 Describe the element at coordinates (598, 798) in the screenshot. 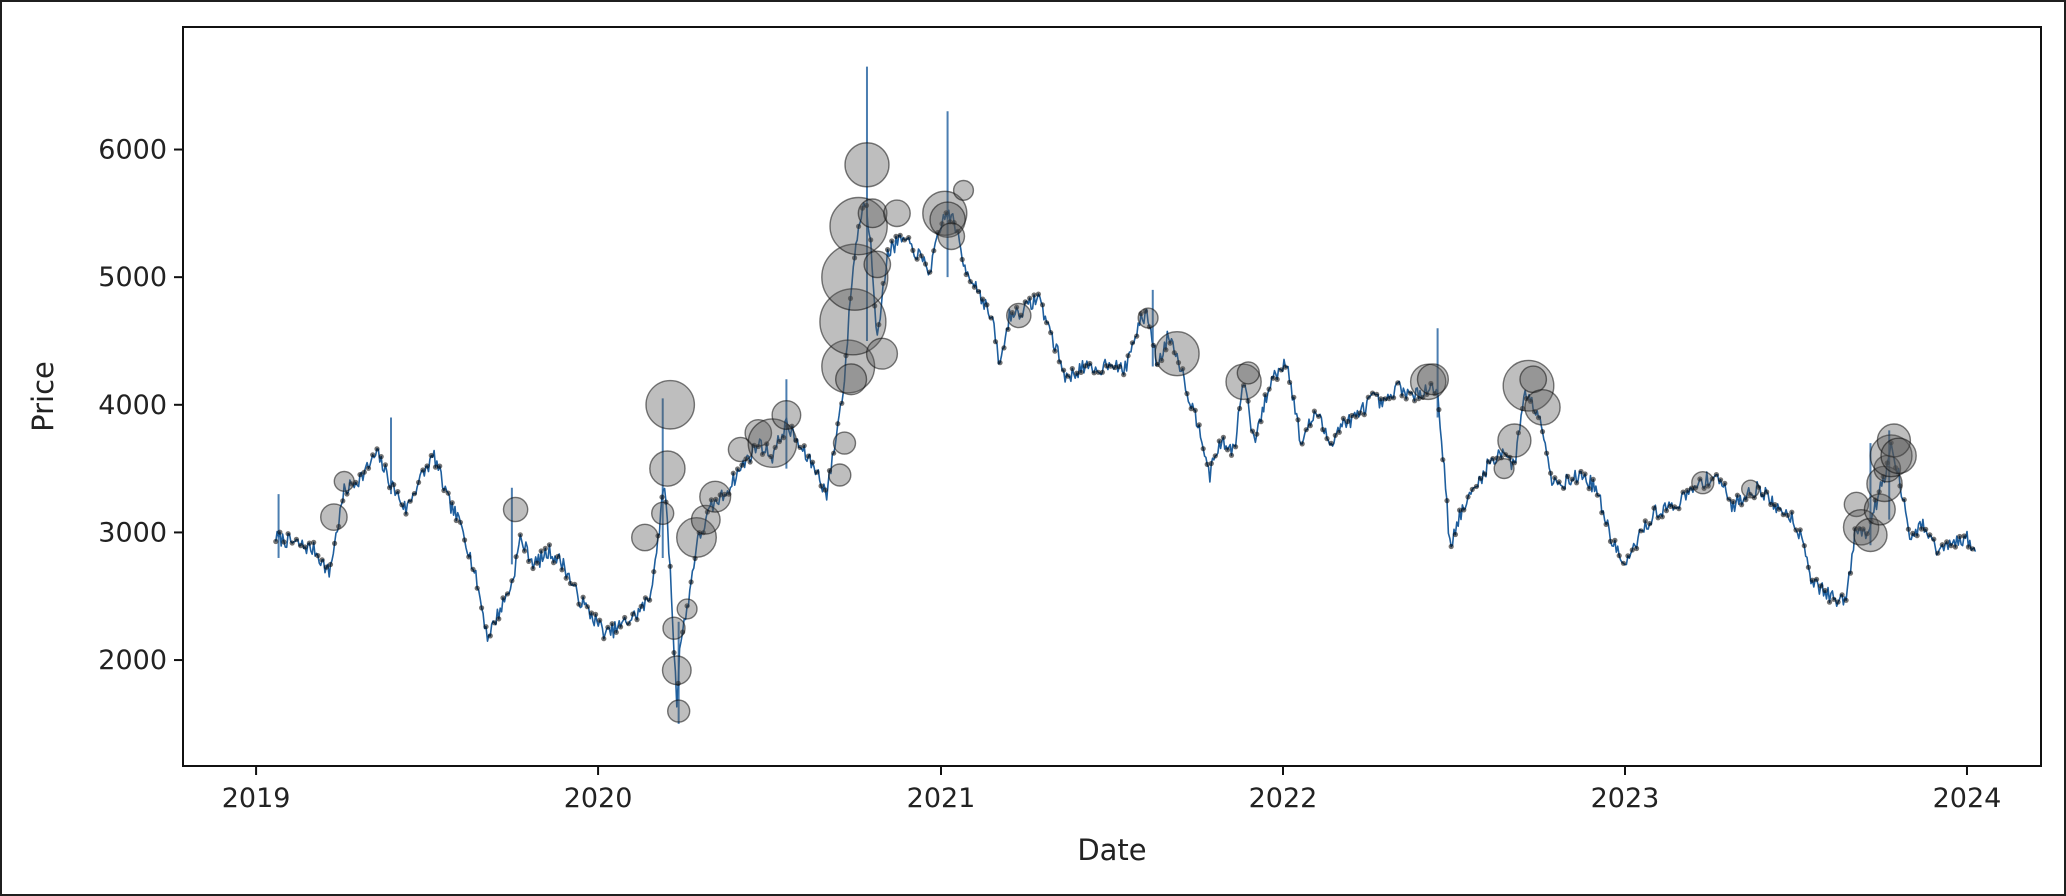

I see `x-tick-label: 2020` at that location.